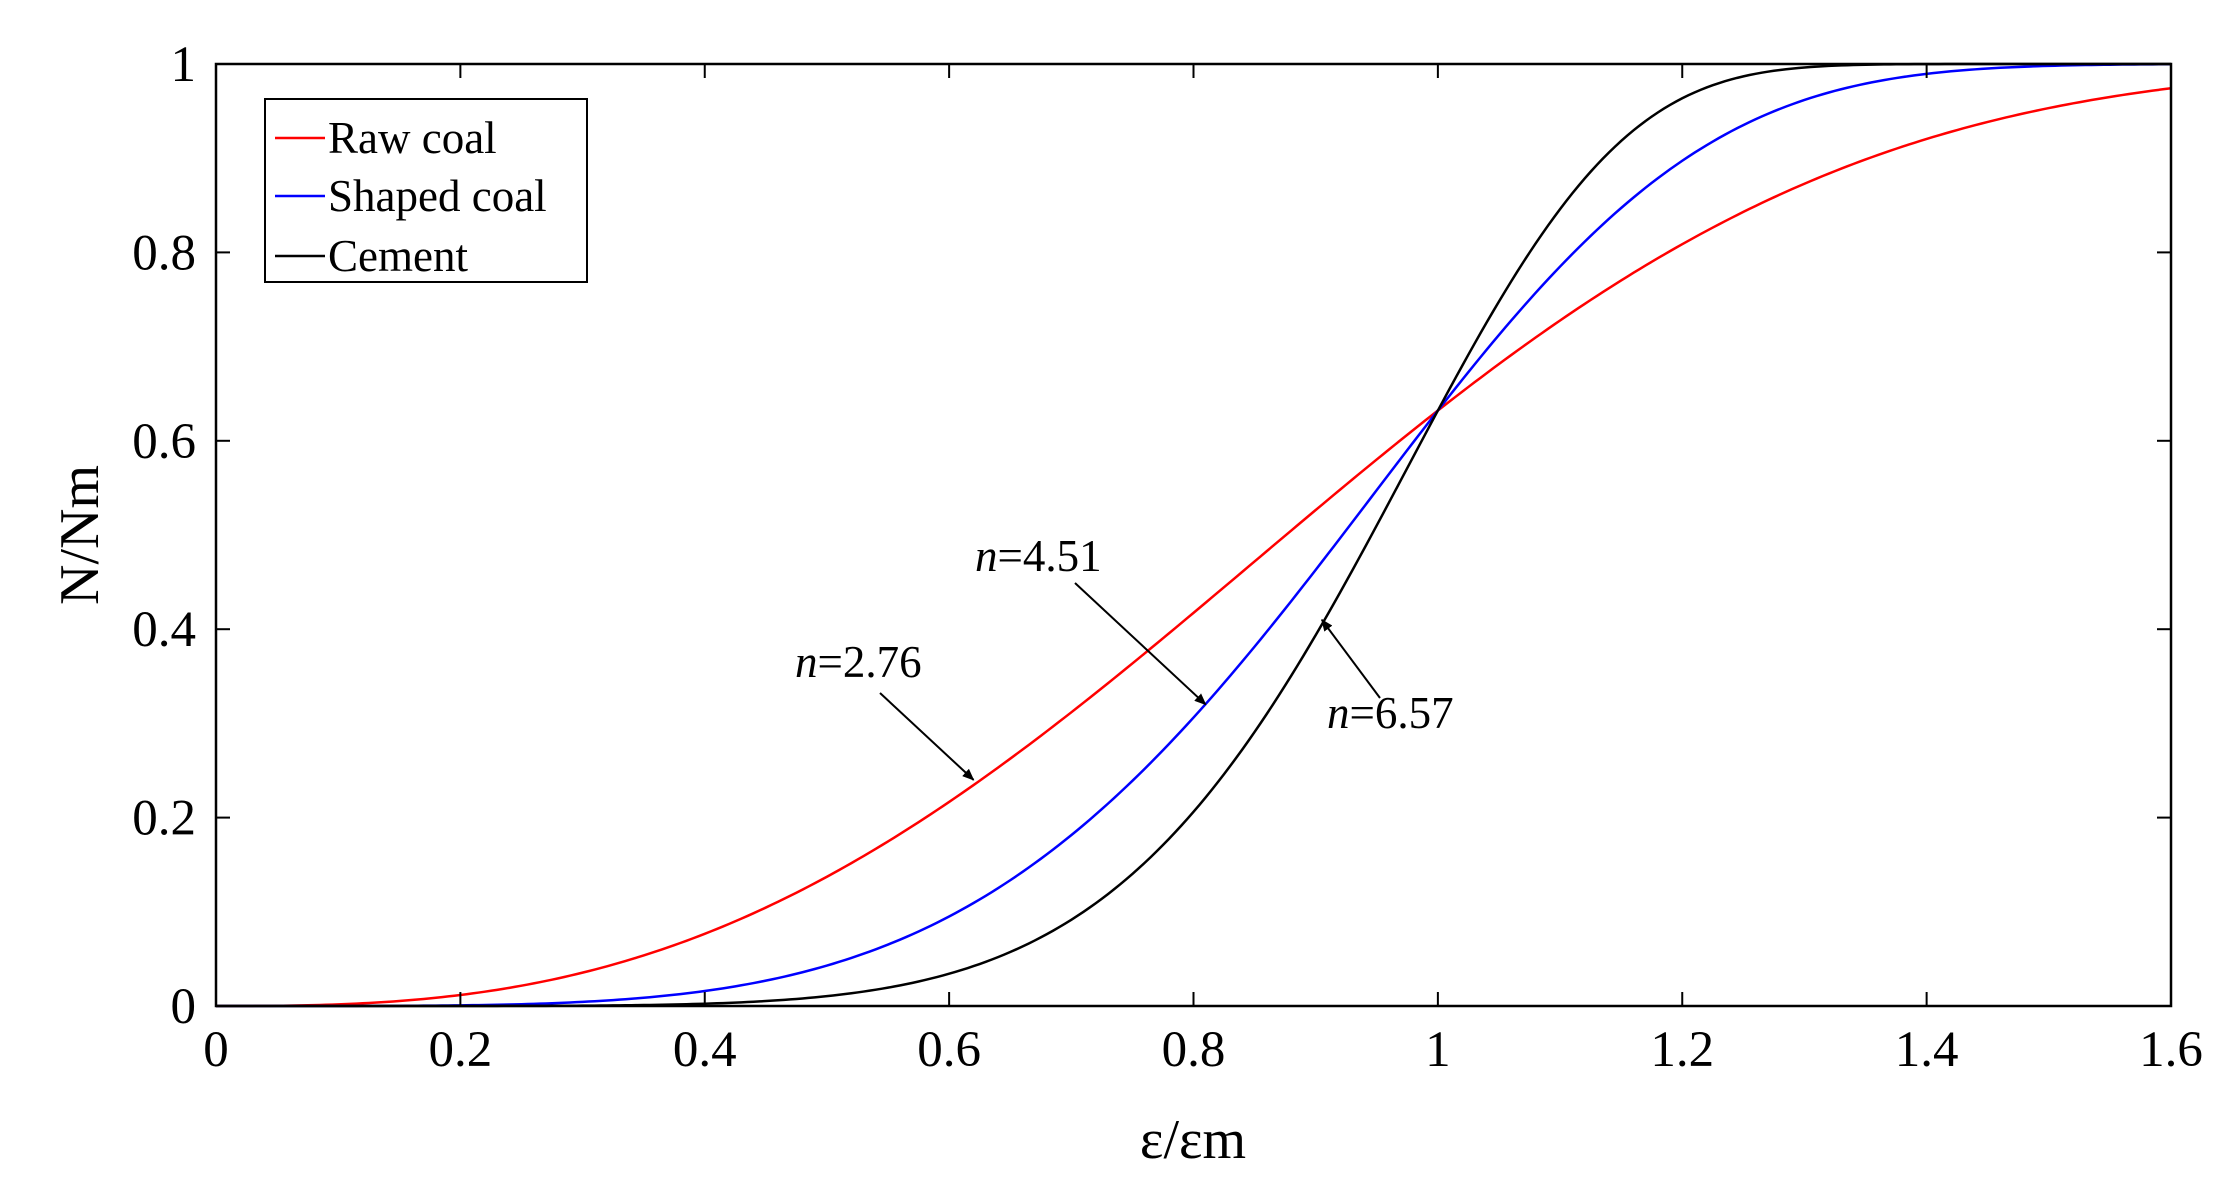 This screenshot has width=2227, height=1194. I want to click on y-tick-label: 1, so click(184, 65).